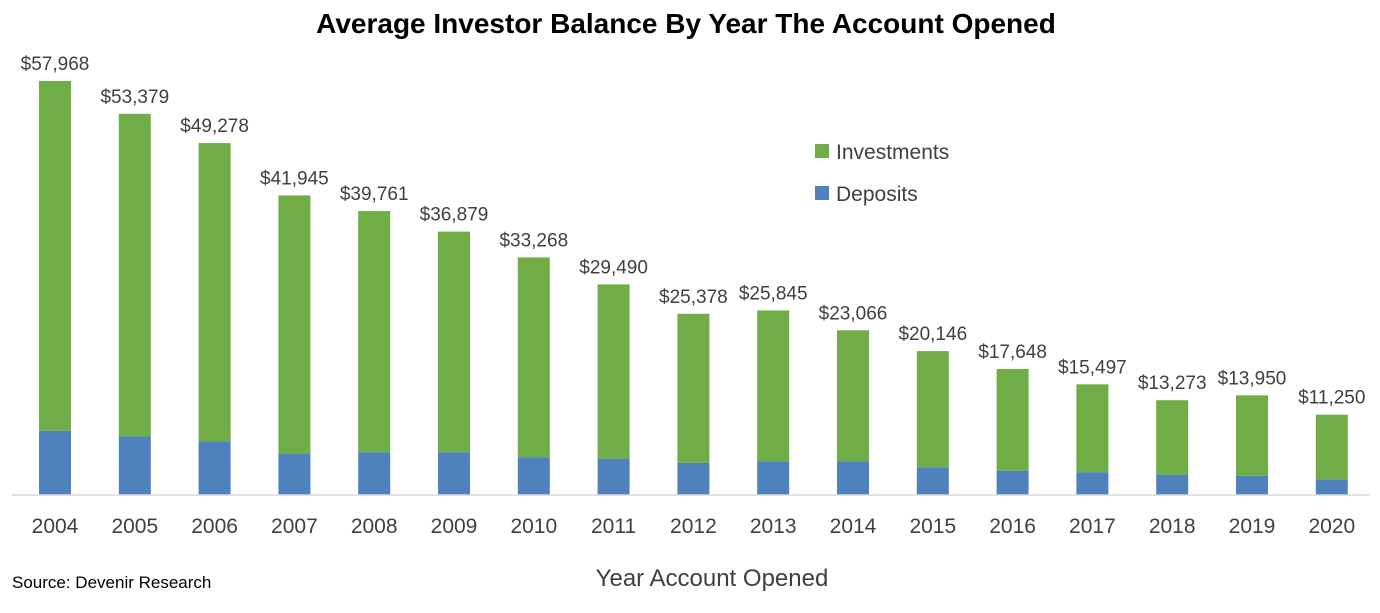 This screenshot has width=1380, height=613. I want to click on x-tick-label-2014: 2014, so click(853, 526).